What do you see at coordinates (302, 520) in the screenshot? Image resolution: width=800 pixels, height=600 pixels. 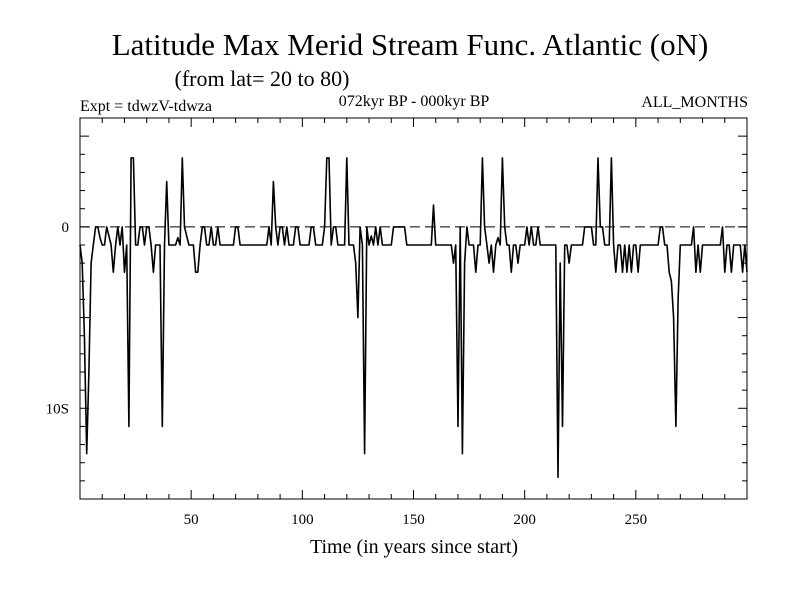 I see `x-tick-label: 100` at bounding box center [302, 520].